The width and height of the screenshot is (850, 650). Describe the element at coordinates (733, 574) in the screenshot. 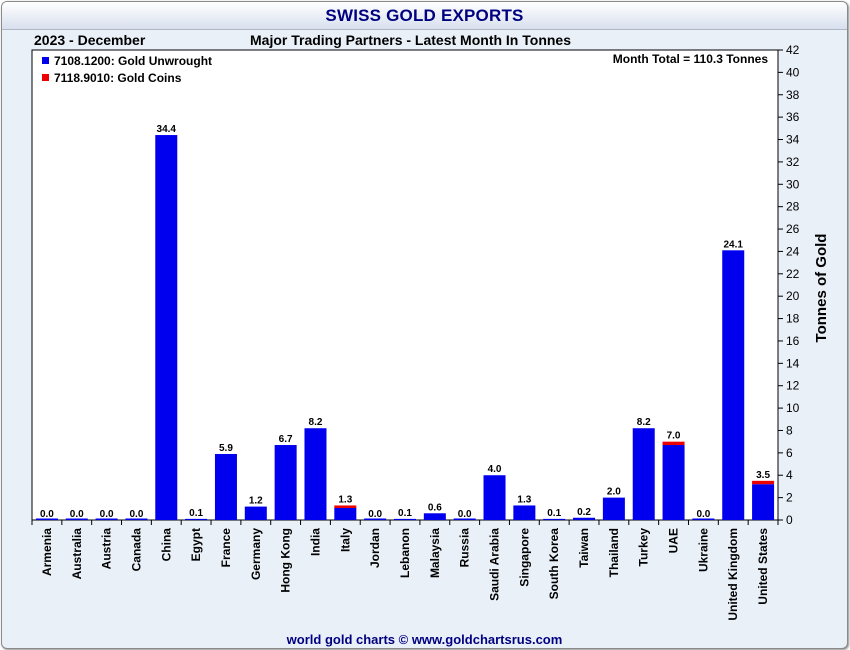

I see `x-category-label: United Kingdom` at that location.